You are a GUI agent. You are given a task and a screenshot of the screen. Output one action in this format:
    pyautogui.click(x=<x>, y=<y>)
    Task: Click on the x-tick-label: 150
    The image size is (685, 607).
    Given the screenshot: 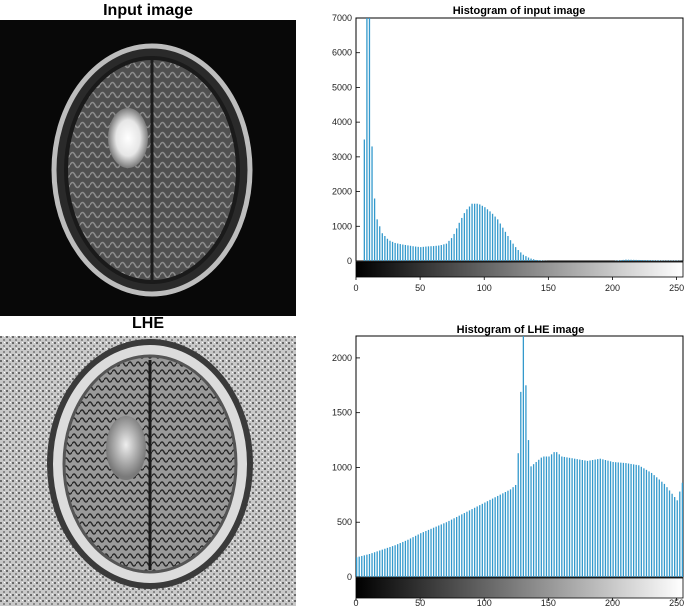 What is the action you would take?
    pyautogui.click(x=548, y=288)
    